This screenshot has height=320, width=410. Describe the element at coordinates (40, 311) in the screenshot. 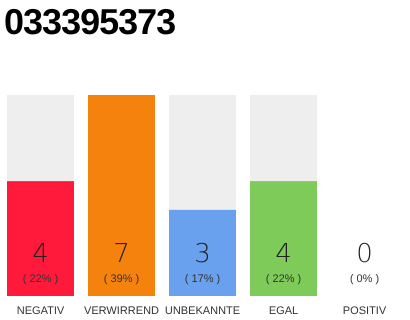

I see `x-tick-label: NEGATIV` at that location.